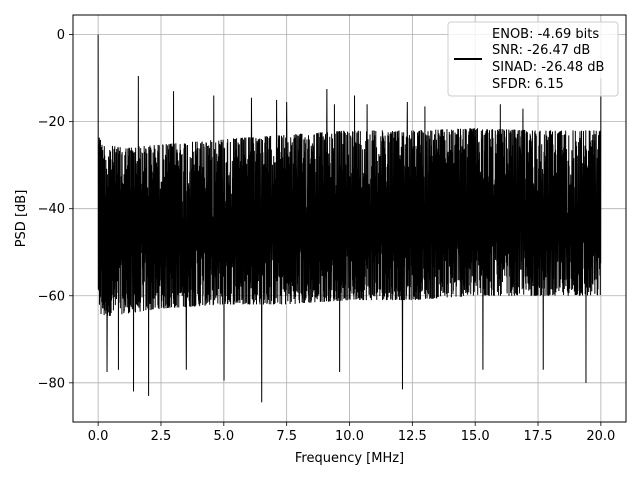 This screenshot has height=480, width=640. What do you see at coordinates (51, 296) in the screenshot?
I see `y-tick-label: −60` at bounding box center [51, 296].